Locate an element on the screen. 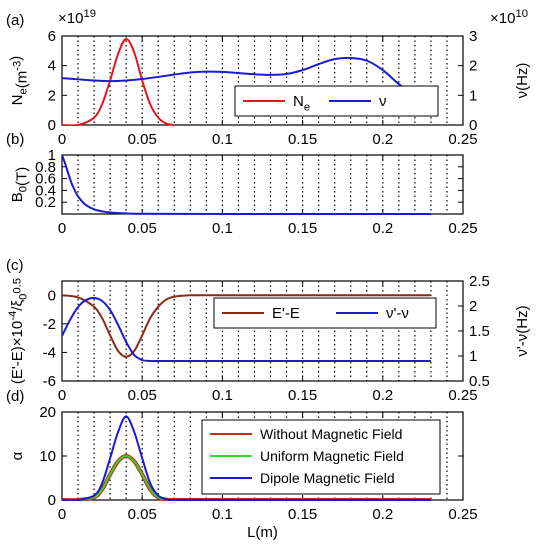  legend-label: Uniform Magnetic Field is located at coordinates (332, 456).